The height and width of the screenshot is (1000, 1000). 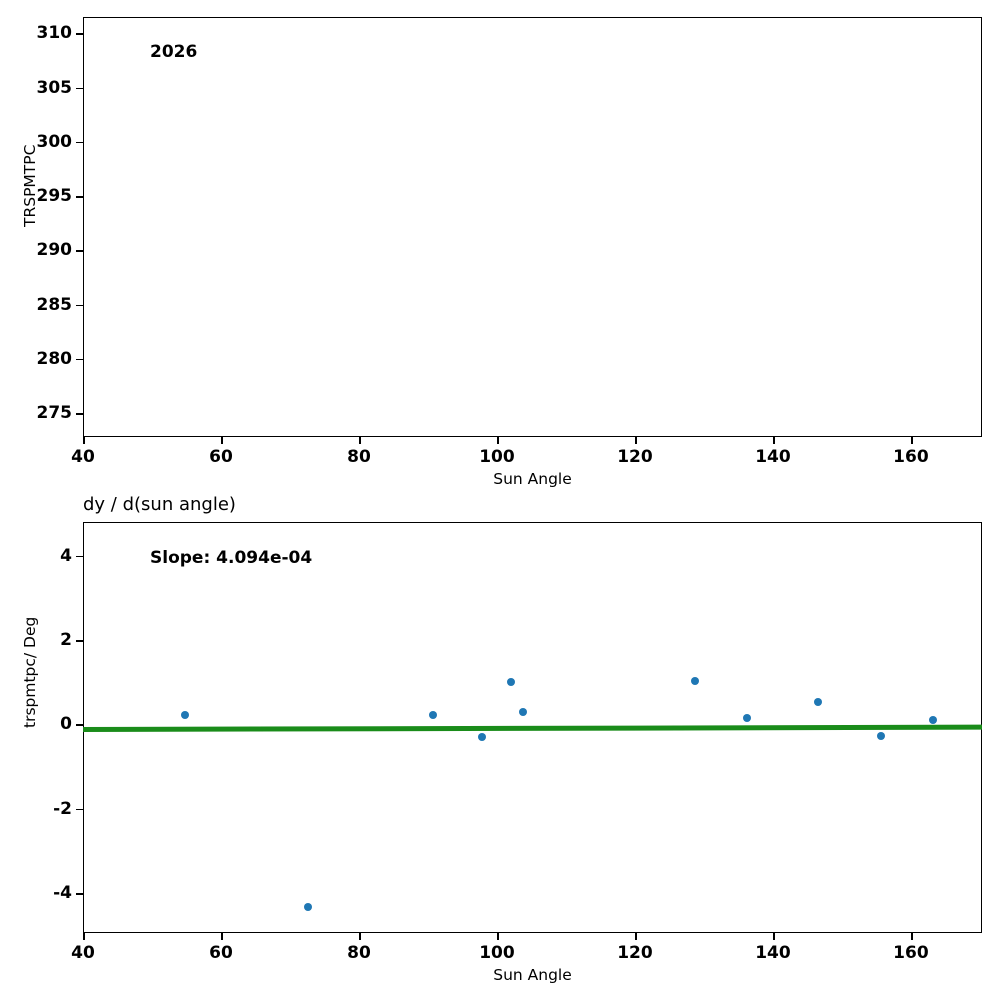 What do you see at coordinates (532, 479) in the screenshot?
I see `top-panel-x-axis-label: Sun Angle` at bounding box center [532, 479].